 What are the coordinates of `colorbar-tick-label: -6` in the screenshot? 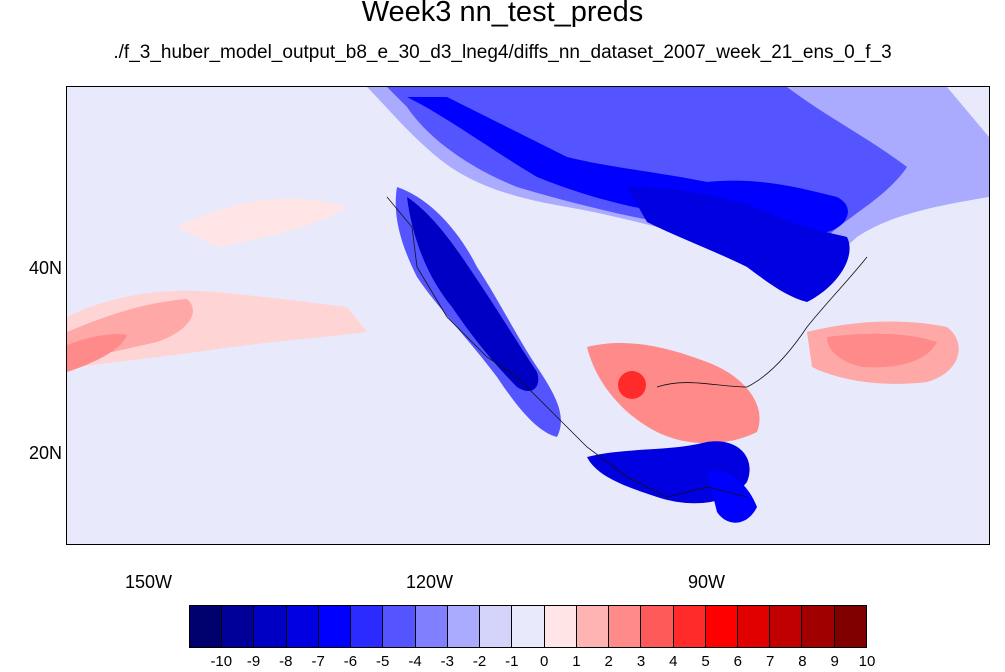 It's located at (350, 661).